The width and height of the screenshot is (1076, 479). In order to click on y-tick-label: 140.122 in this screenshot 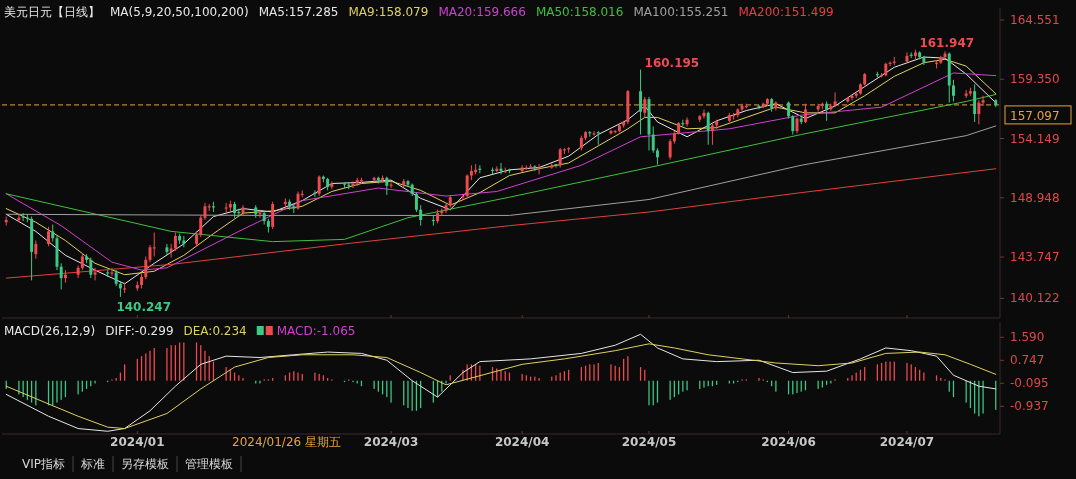, I will do `click(1035, 298)`.